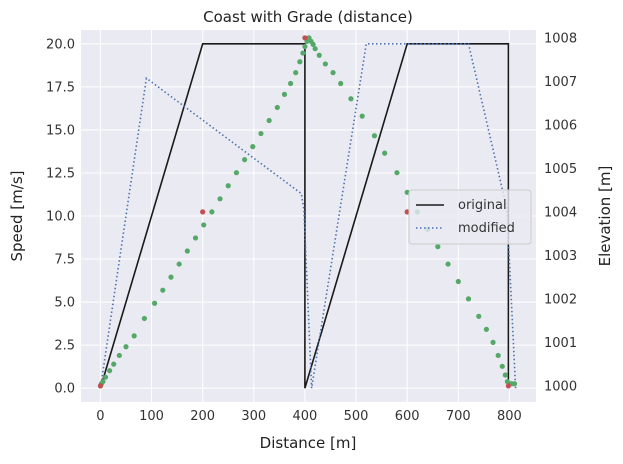 This screenshot has width=623, height=464. I want to click on y2-tick-label: 1008, so click(560, 38).